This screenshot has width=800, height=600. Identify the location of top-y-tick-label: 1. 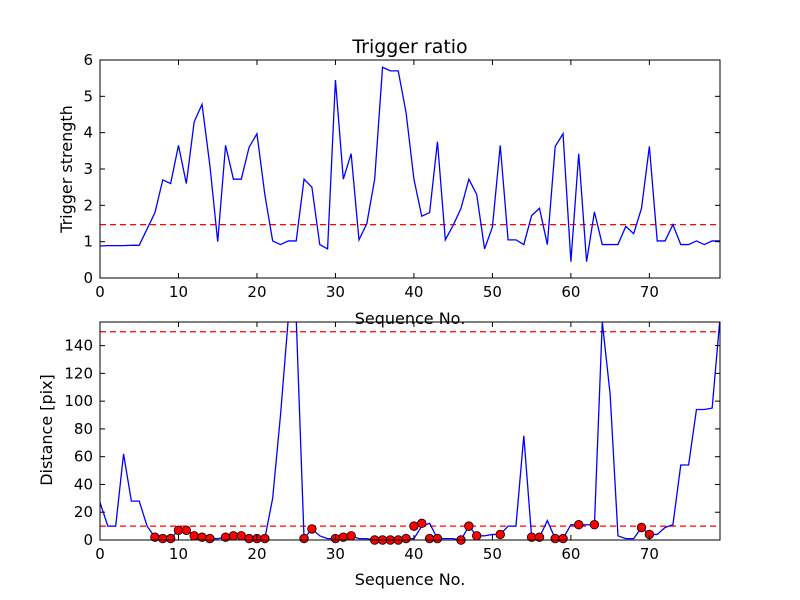
(88, 242).